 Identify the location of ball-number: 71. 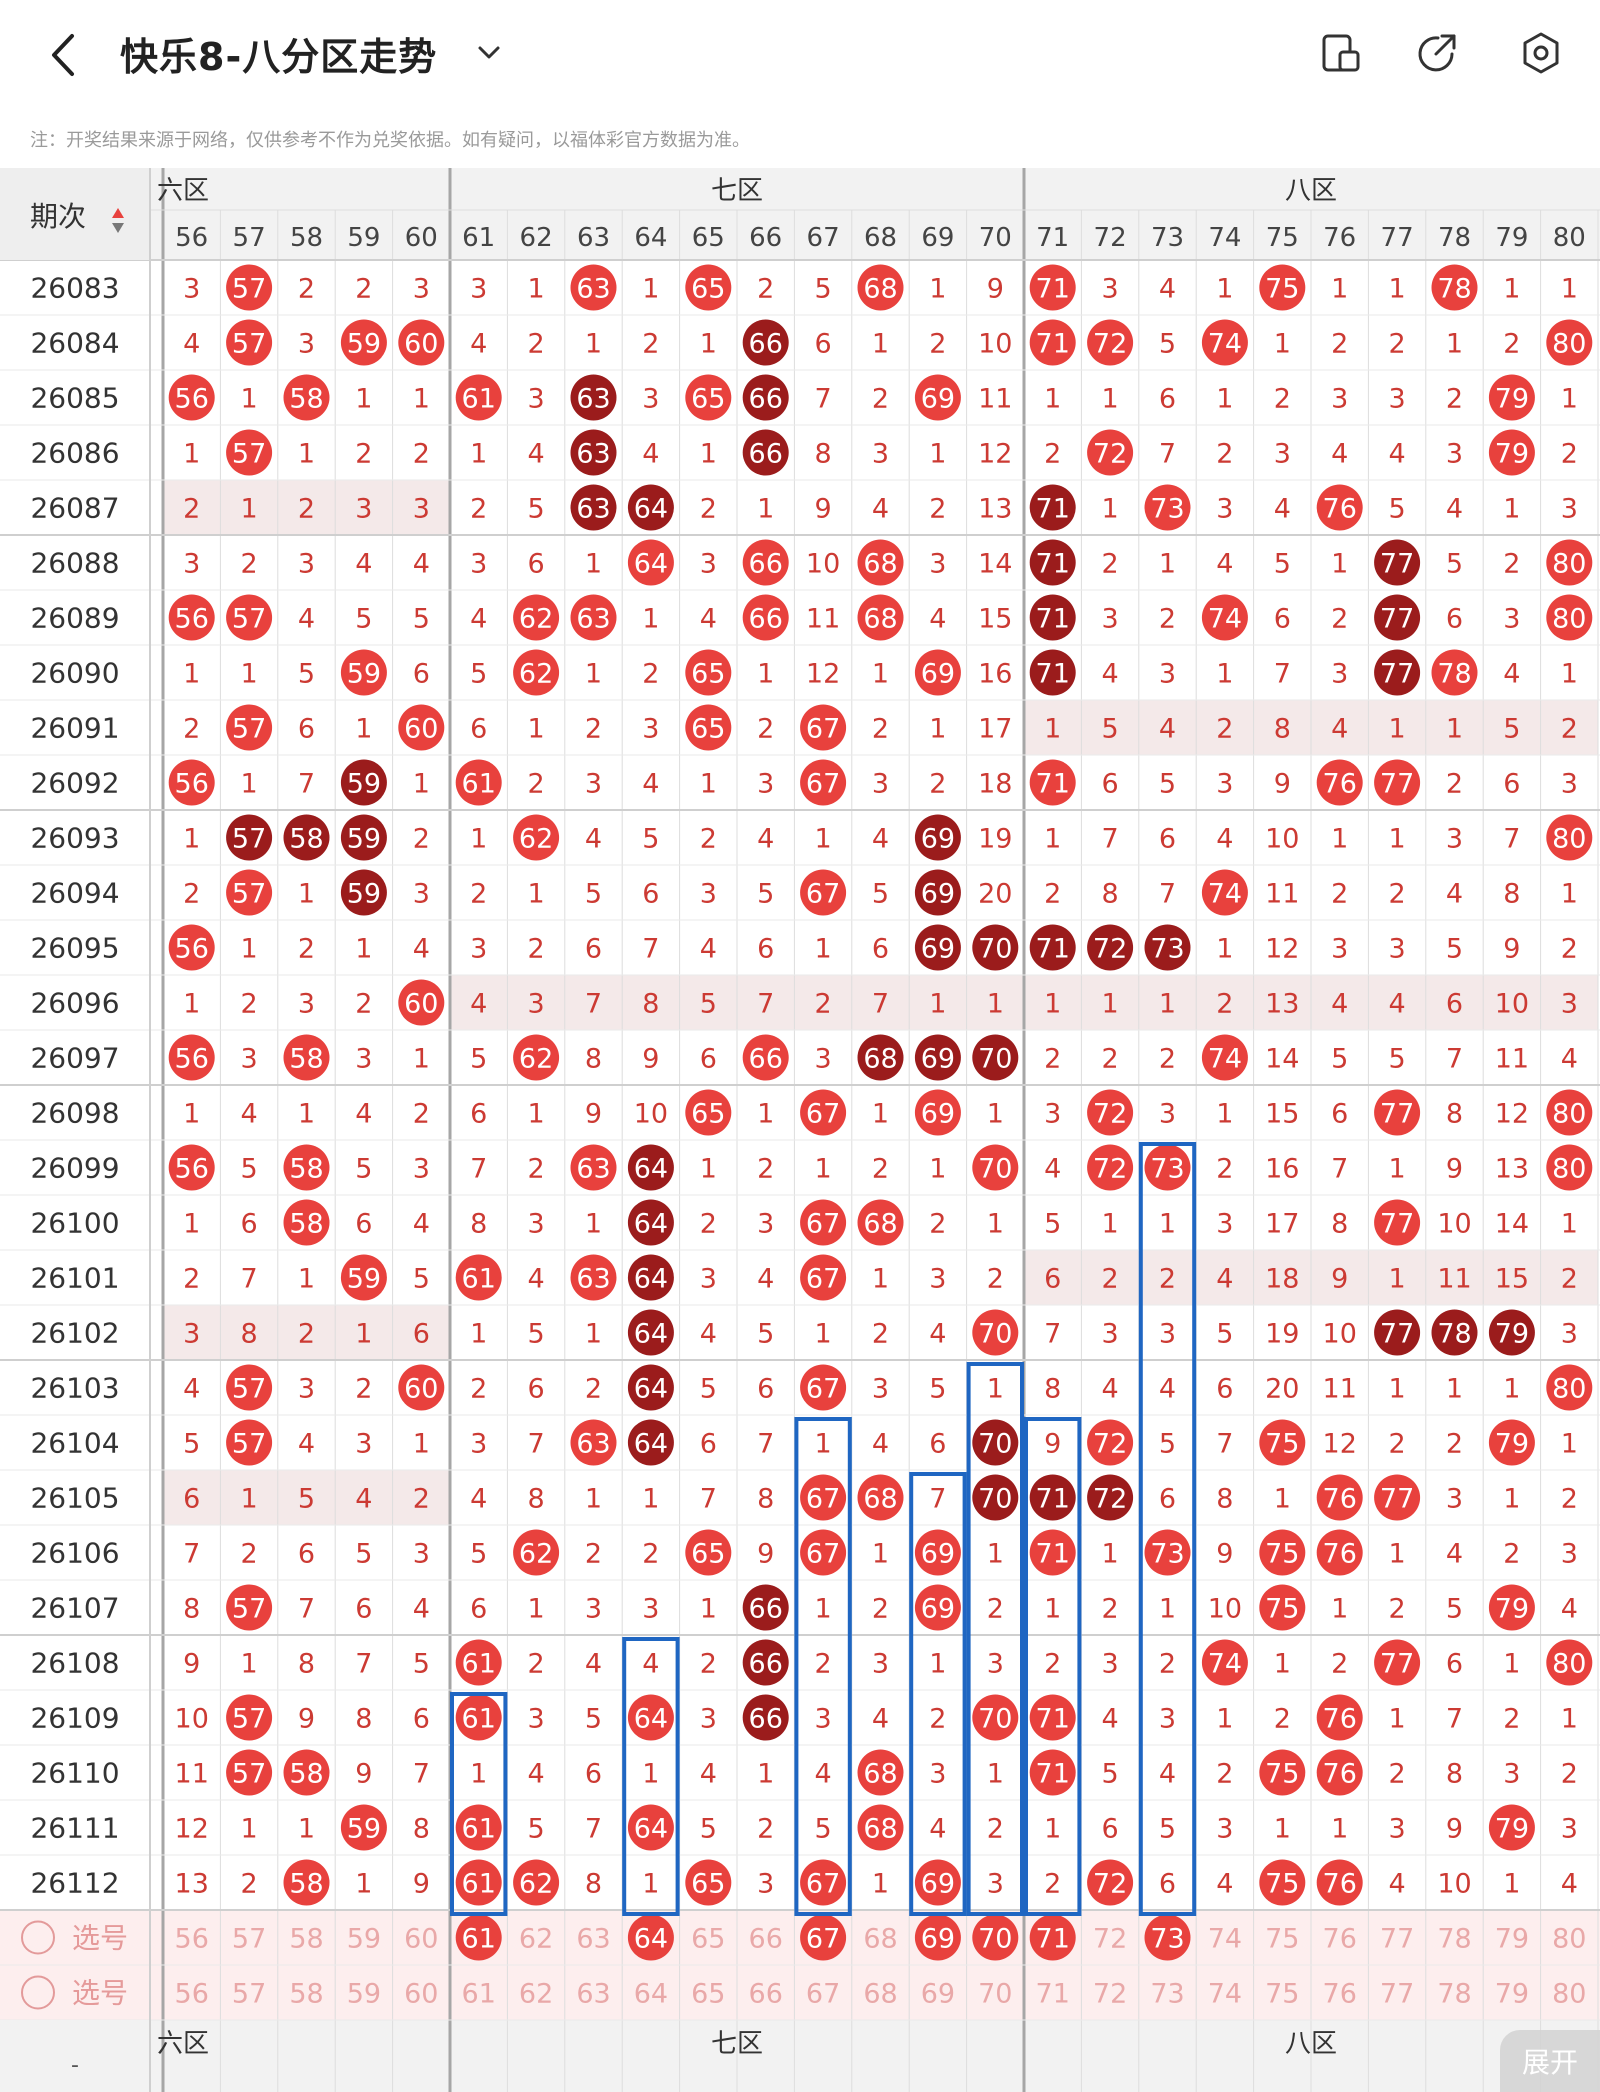
(1053, 1939).